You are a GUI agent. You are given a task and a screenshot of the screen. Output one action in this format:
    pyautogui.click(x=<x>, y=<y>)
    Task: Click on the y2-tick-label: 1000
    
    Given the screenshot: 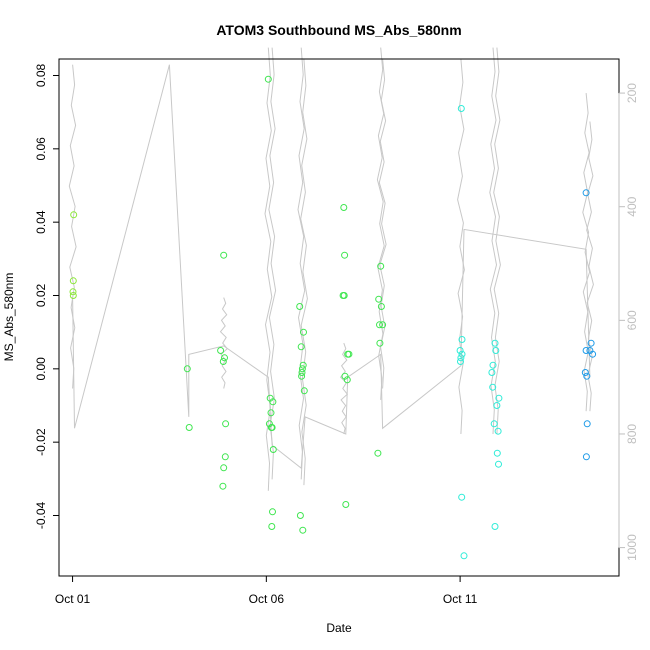 What is the action you would take?
    pyautogui.click(x=632, y=547)
    